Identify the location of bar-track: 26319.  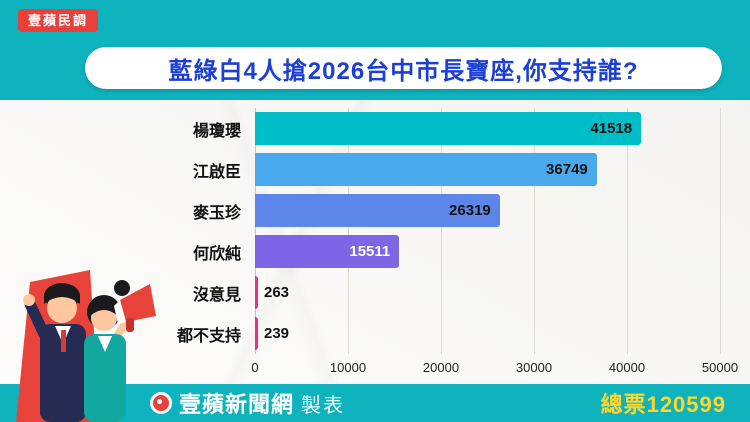
(487, 211).